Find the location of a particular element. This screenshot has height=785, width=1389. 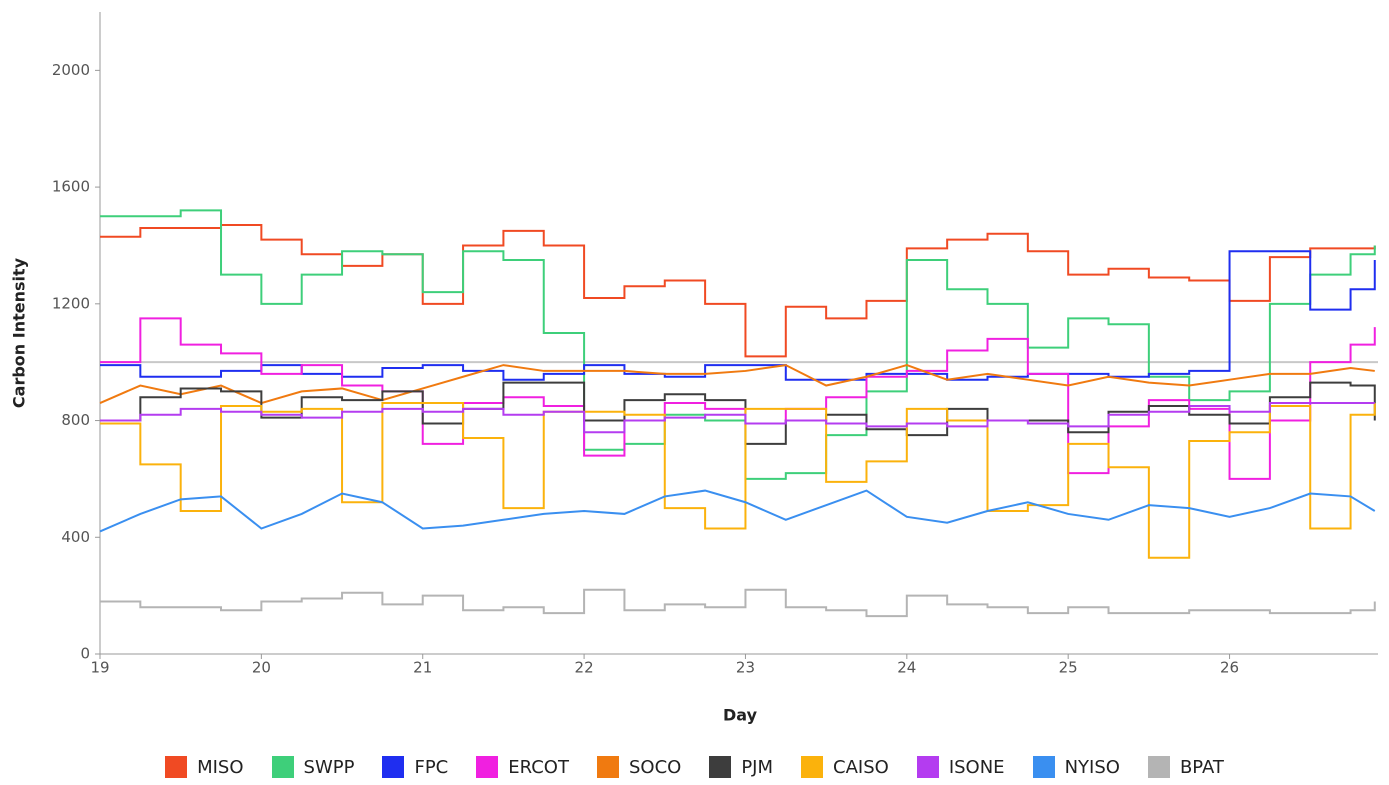

legend-item: NYISO is located at coordinates (1076, 767).